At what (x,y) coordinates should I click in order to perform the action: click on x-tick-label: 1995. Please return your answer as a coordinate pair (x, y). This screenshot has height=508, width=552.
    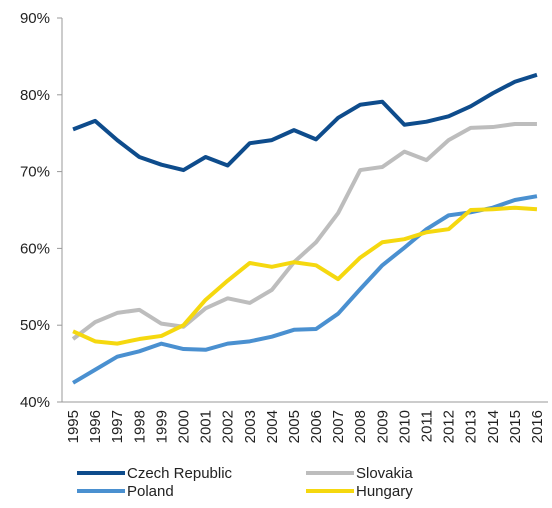
    Looking at the image, I should click on (73, 426).